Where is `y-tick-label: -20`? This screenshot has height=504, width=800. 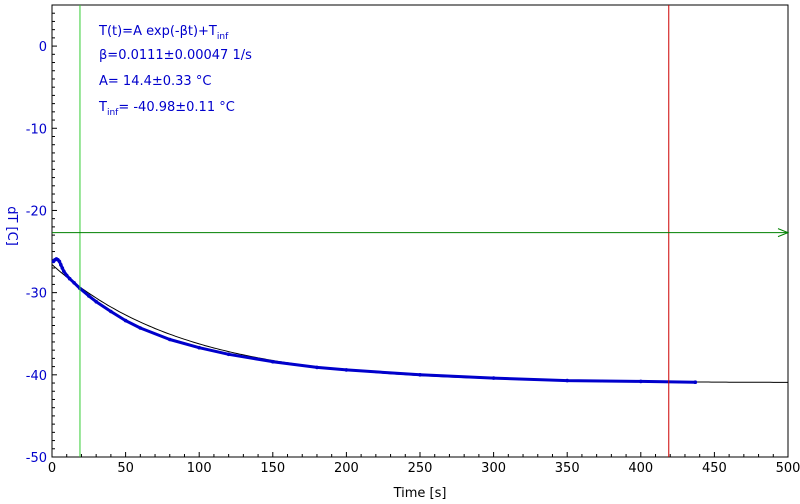
y-tick-label: -20 is located at coordinates (36, 211).